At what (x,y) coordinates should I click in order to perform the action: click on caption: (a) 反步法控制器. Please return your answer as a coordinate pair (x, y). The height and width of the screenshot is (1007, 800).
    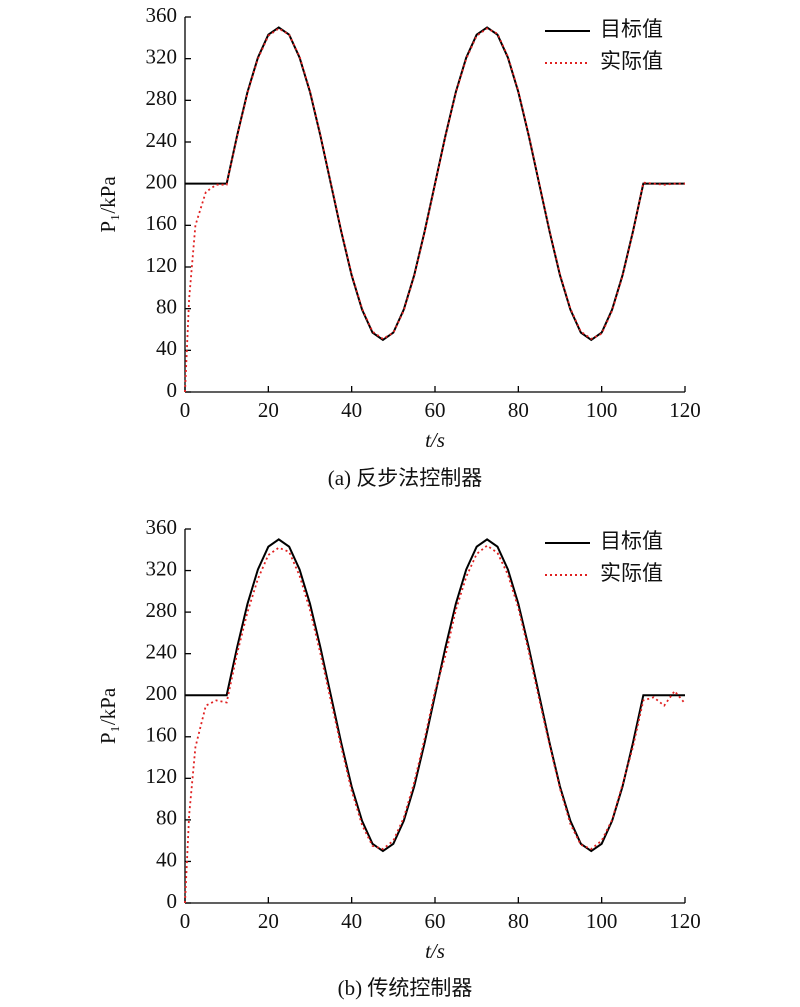
    Looking at the image, I should click on (405, 478).